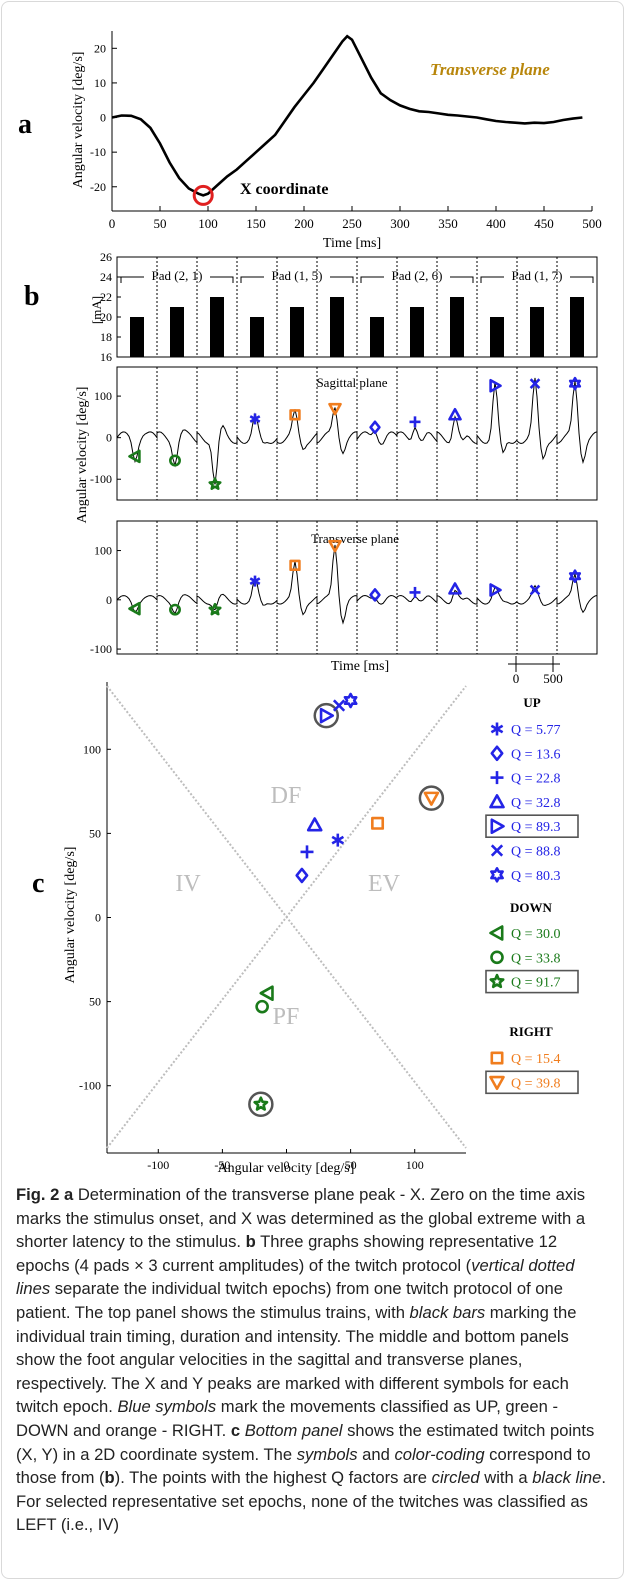 The height and width of the screenshot is (1581, 627). I want to click on bar-ylabel: [mA], so click(96, 310).